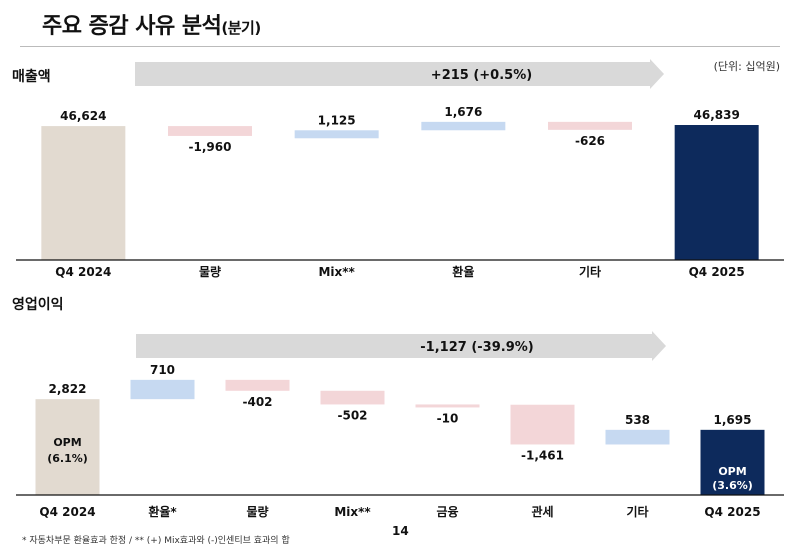 The width and height of the screenshot is (800, 547). I want to click on opm-end-label: (3.6%), so click(732, 485).